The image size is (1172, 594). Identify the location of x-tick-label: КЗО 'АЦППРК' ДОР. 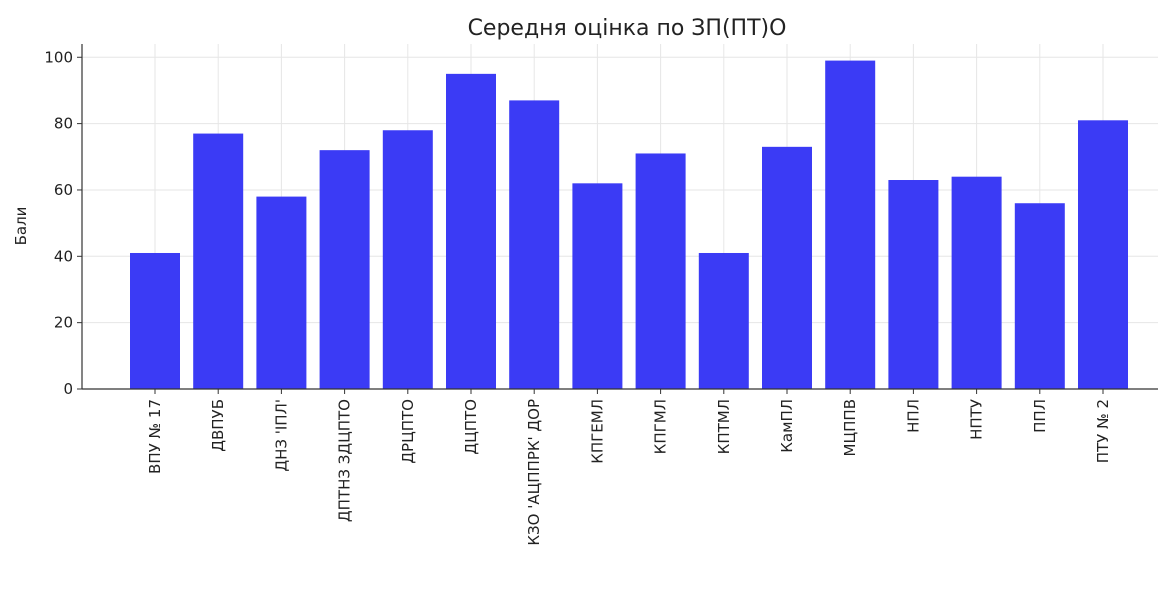
(534, 472).